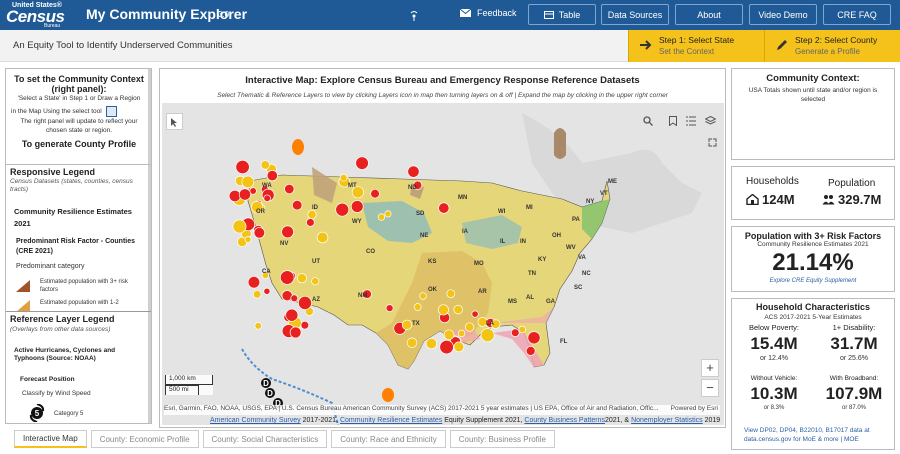 The height and width of the screenshot is (454, 900). Describe the element at coordinates (391, 420) in the screenshot. I see `cre-link: Community Resilience Estimates` at that location.